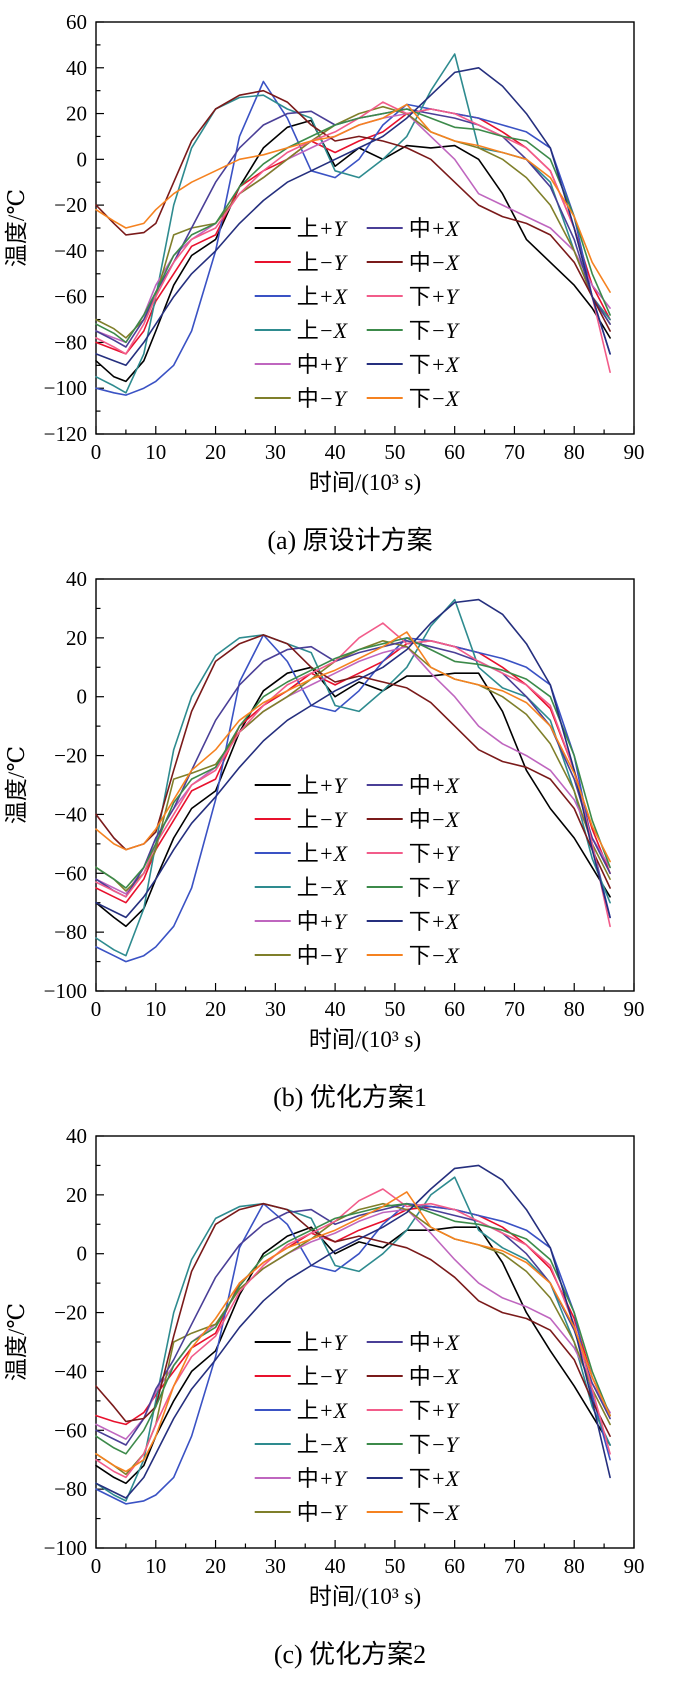 The image size is (700, 1703). What do you see at coordinates (335, 1009) in the screenshot?
I see `x-tick-label: 40` at bounding box center [335, 1009].